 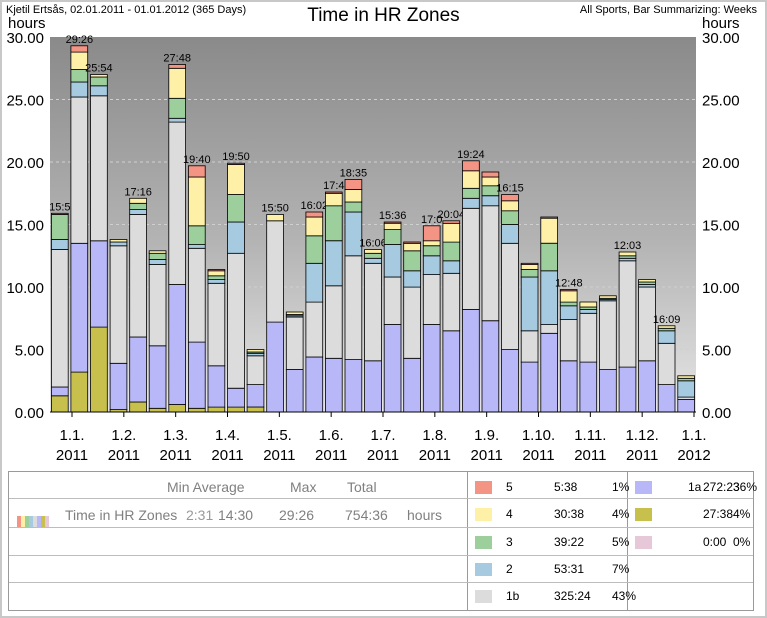 What do you see at coordinates (29, 413) in the screenshot?
I see `y-tick-left: 0.00` at bounding box center [29, 413].